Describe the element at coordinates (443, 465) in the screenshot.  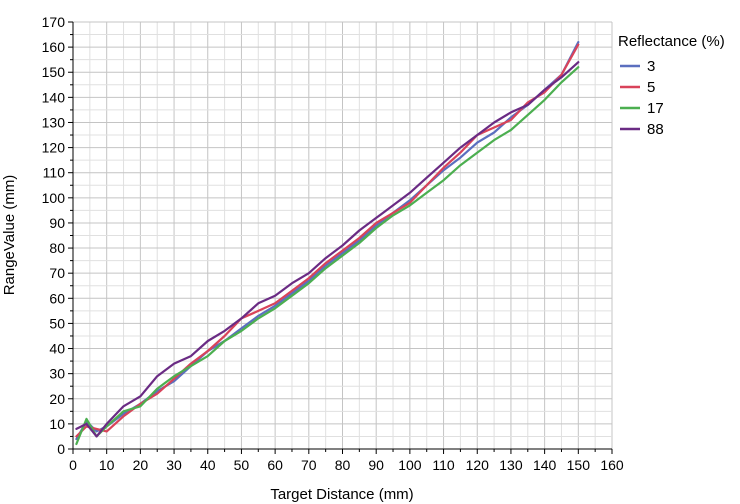
I see `x-tick-label: 110` at that location.